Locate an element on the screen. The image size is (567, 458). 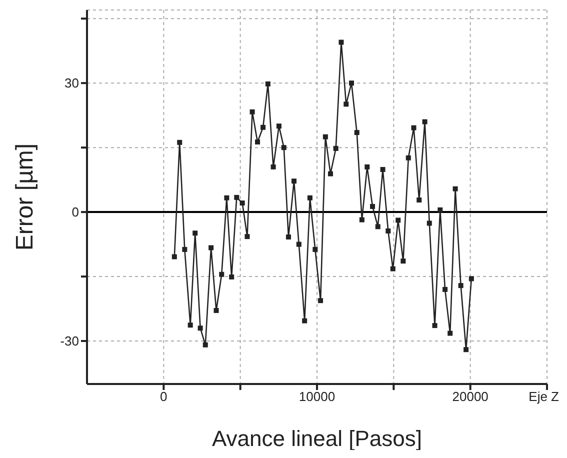
x-tick-label: 10000 is located at coordinates (317, 396).